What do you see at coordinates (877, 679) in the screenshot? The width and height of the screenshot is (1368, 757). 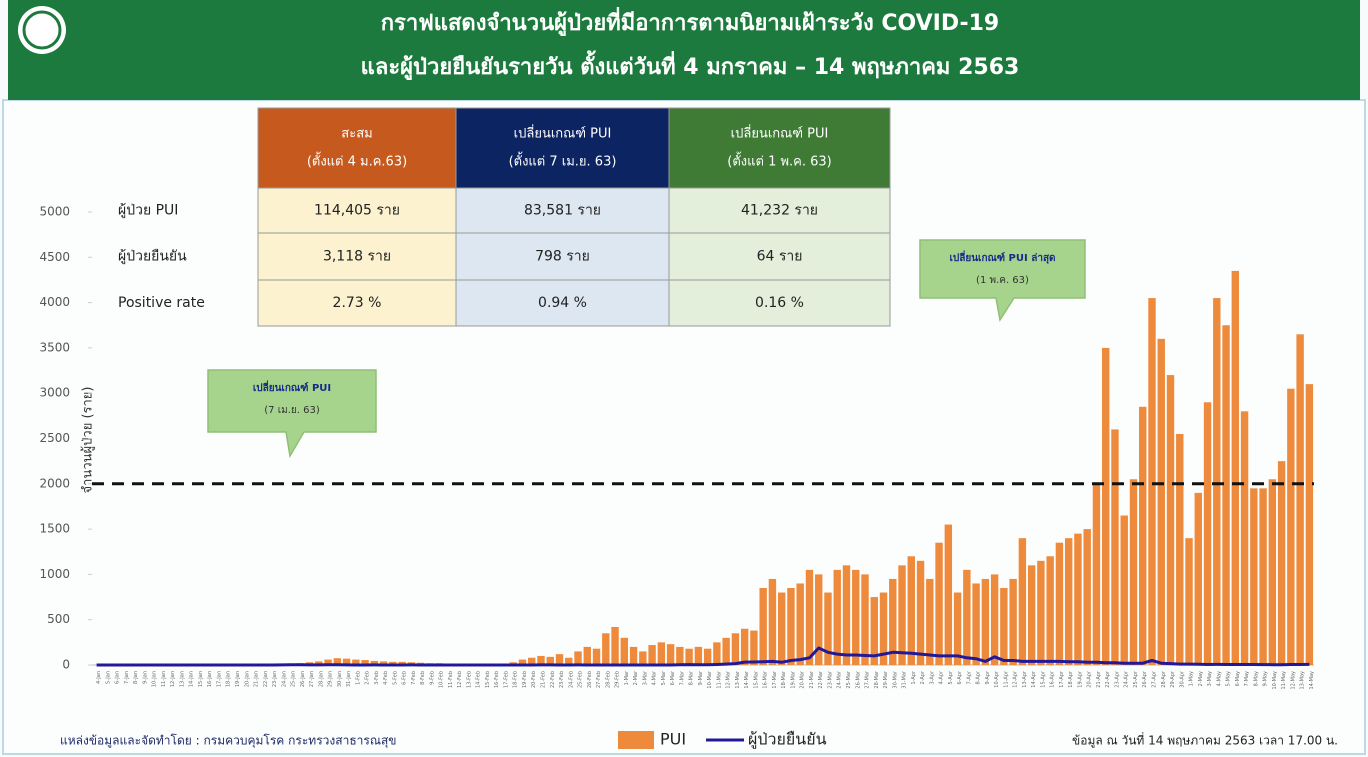 I see `x-tick-label: 28-Mar` at bounding box center [877, 679].